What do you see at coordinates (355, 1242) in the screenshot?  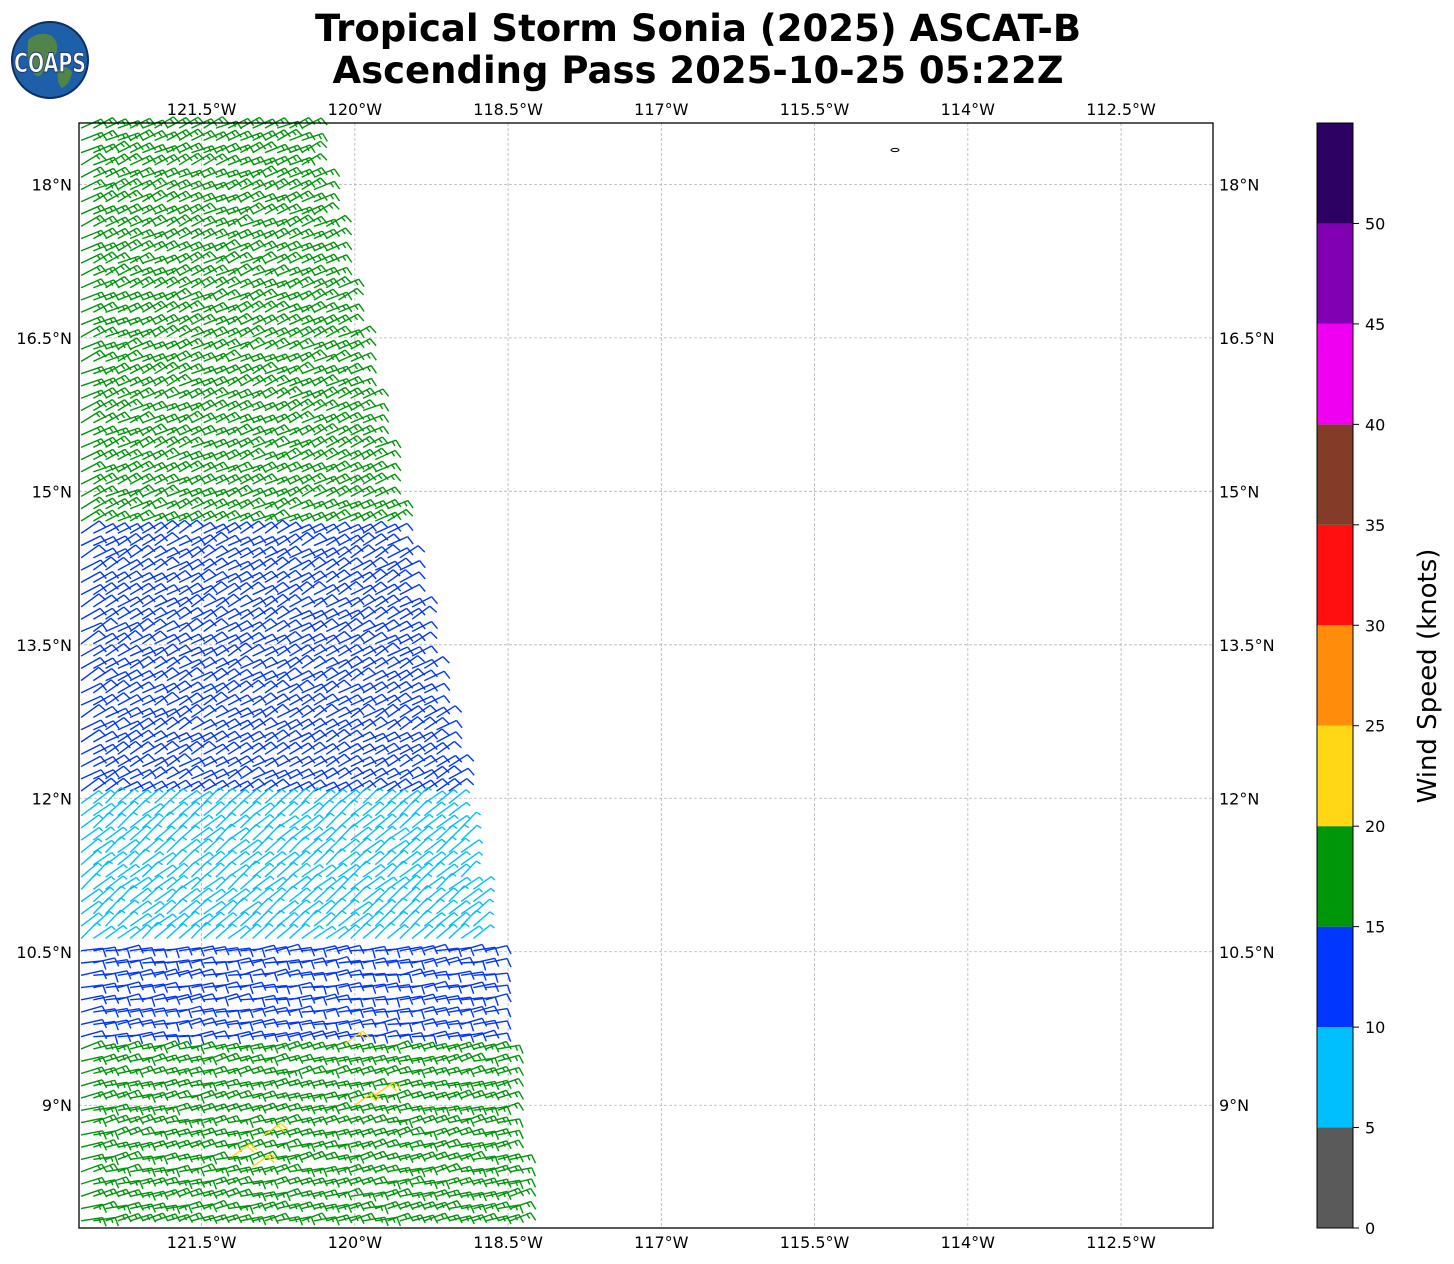 I see `x-tick-label-bottom: 120°W` at bounding box center [355, 1242].